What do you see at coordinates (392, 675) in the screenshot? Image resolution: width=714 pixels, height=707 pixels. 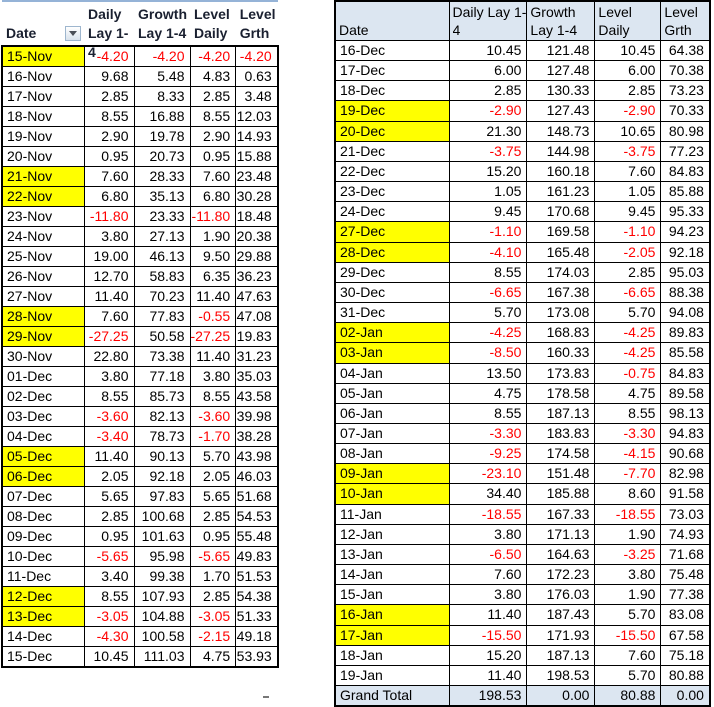 I see `date-cell: 19-Jan` at bounding box center [392, 675].